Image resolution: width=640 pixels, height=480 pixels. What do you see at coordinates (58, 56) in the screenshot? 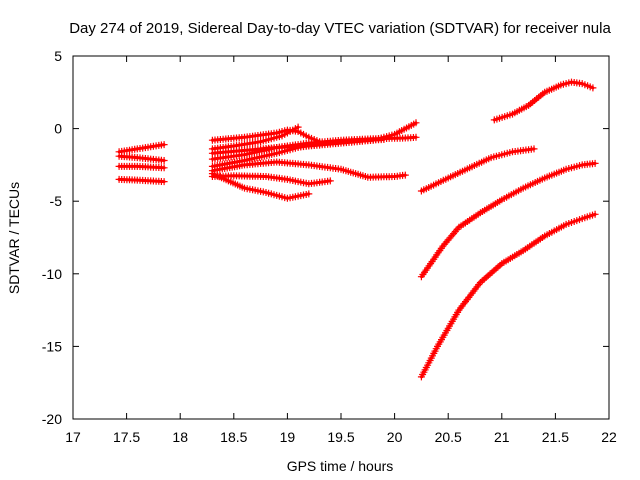
I see `y-tick-label: 5` at bounding box center [58, 56].